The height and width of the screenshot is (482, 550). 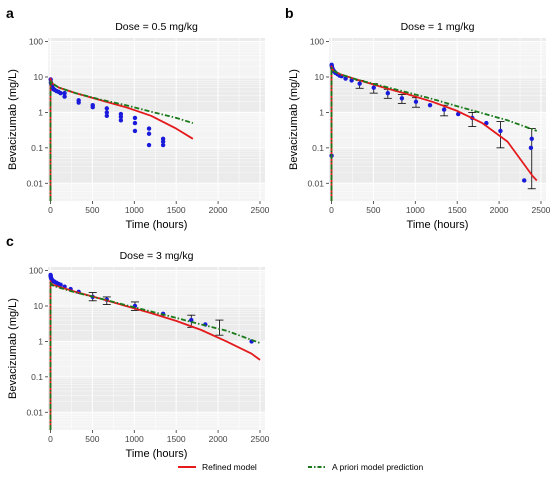 I want to click on panel-letter: b, so click(x=289, y=13).